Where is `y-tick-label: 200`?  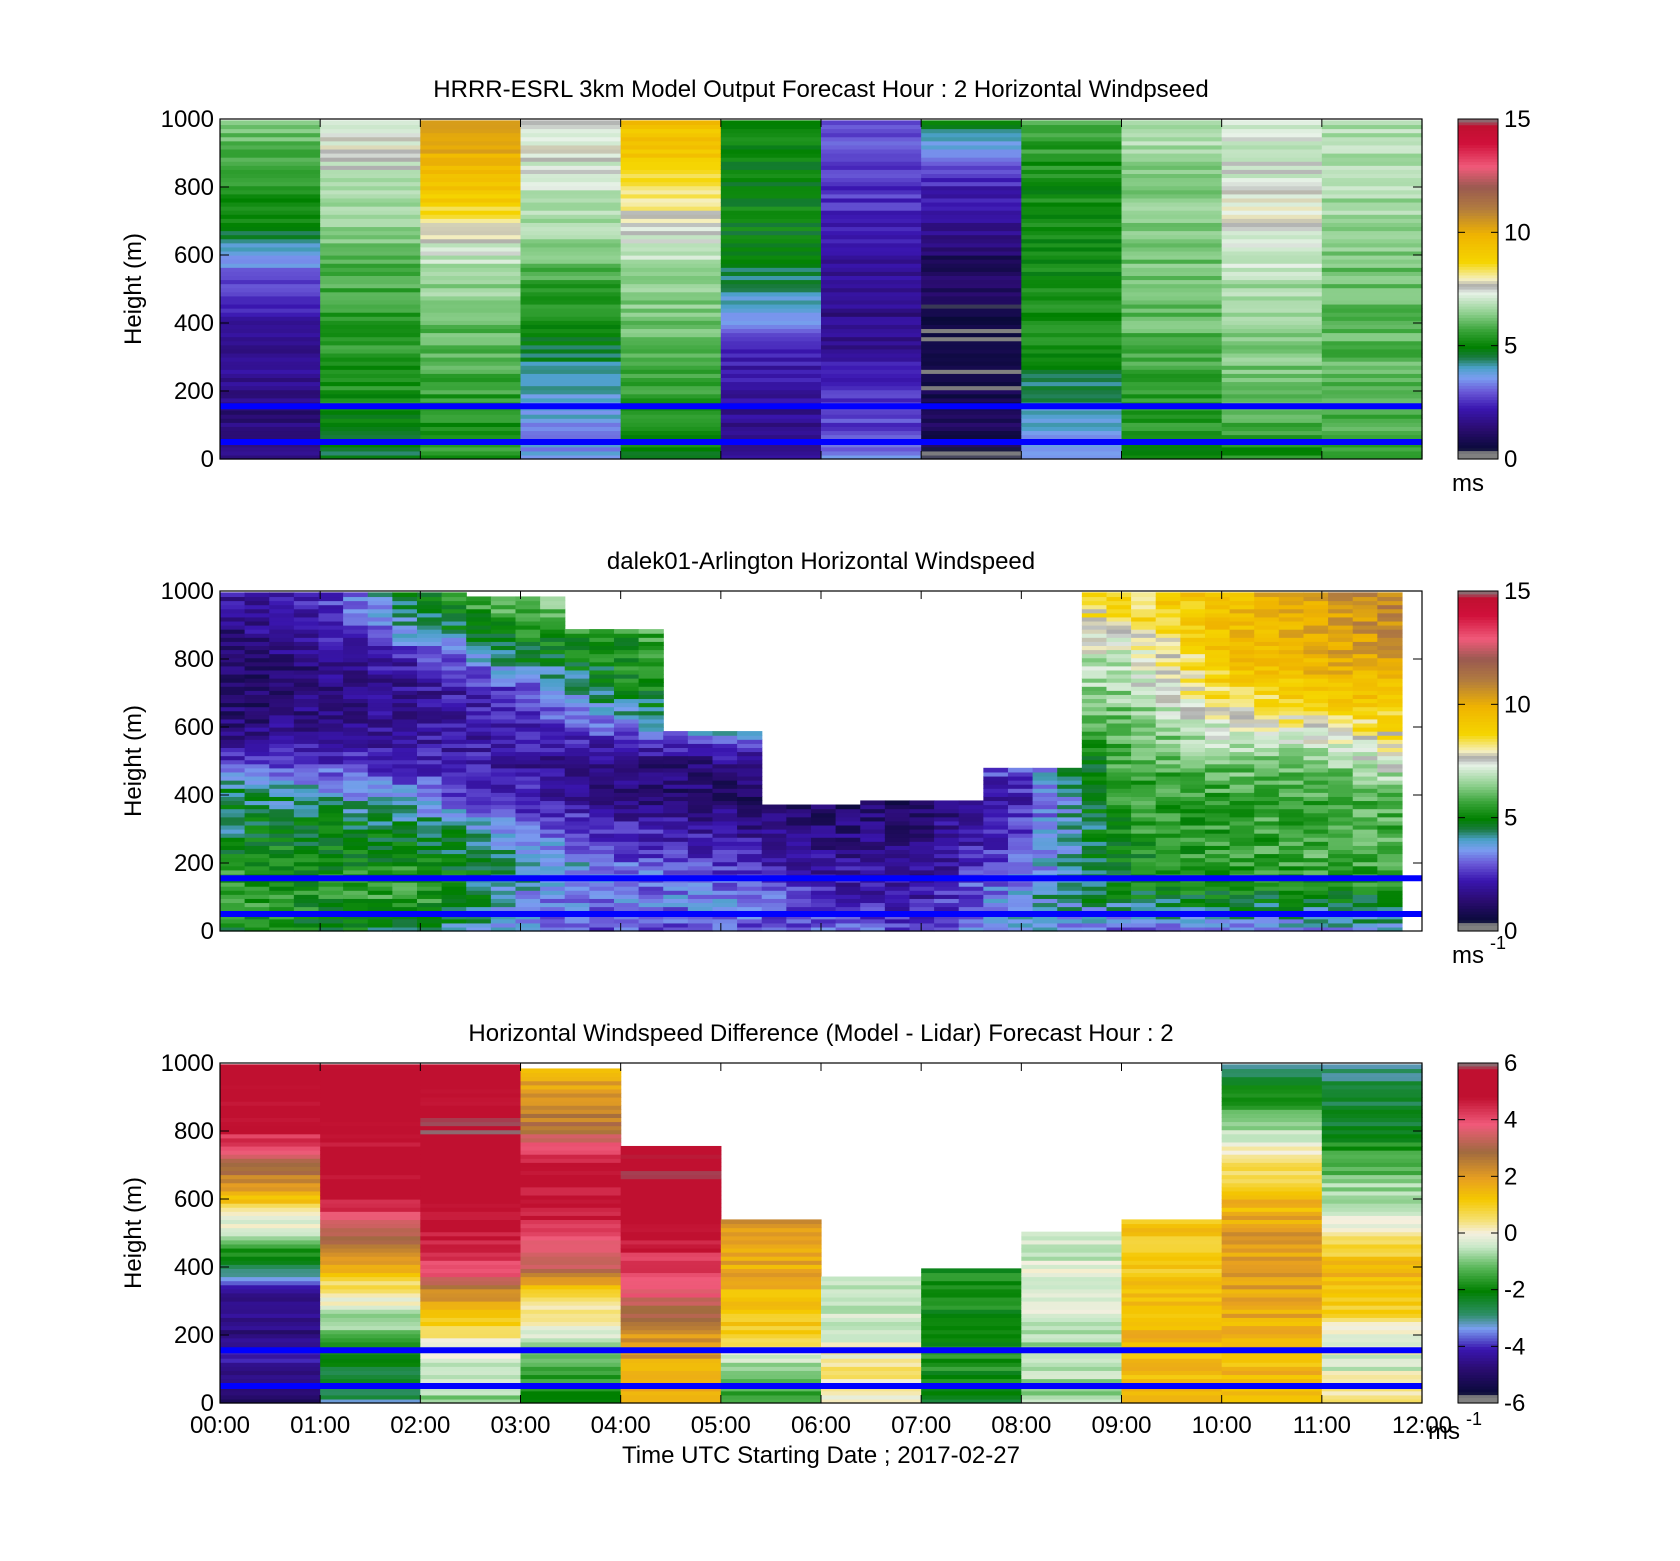 y-tick-label: 200 is located at coordinates (194, 863).